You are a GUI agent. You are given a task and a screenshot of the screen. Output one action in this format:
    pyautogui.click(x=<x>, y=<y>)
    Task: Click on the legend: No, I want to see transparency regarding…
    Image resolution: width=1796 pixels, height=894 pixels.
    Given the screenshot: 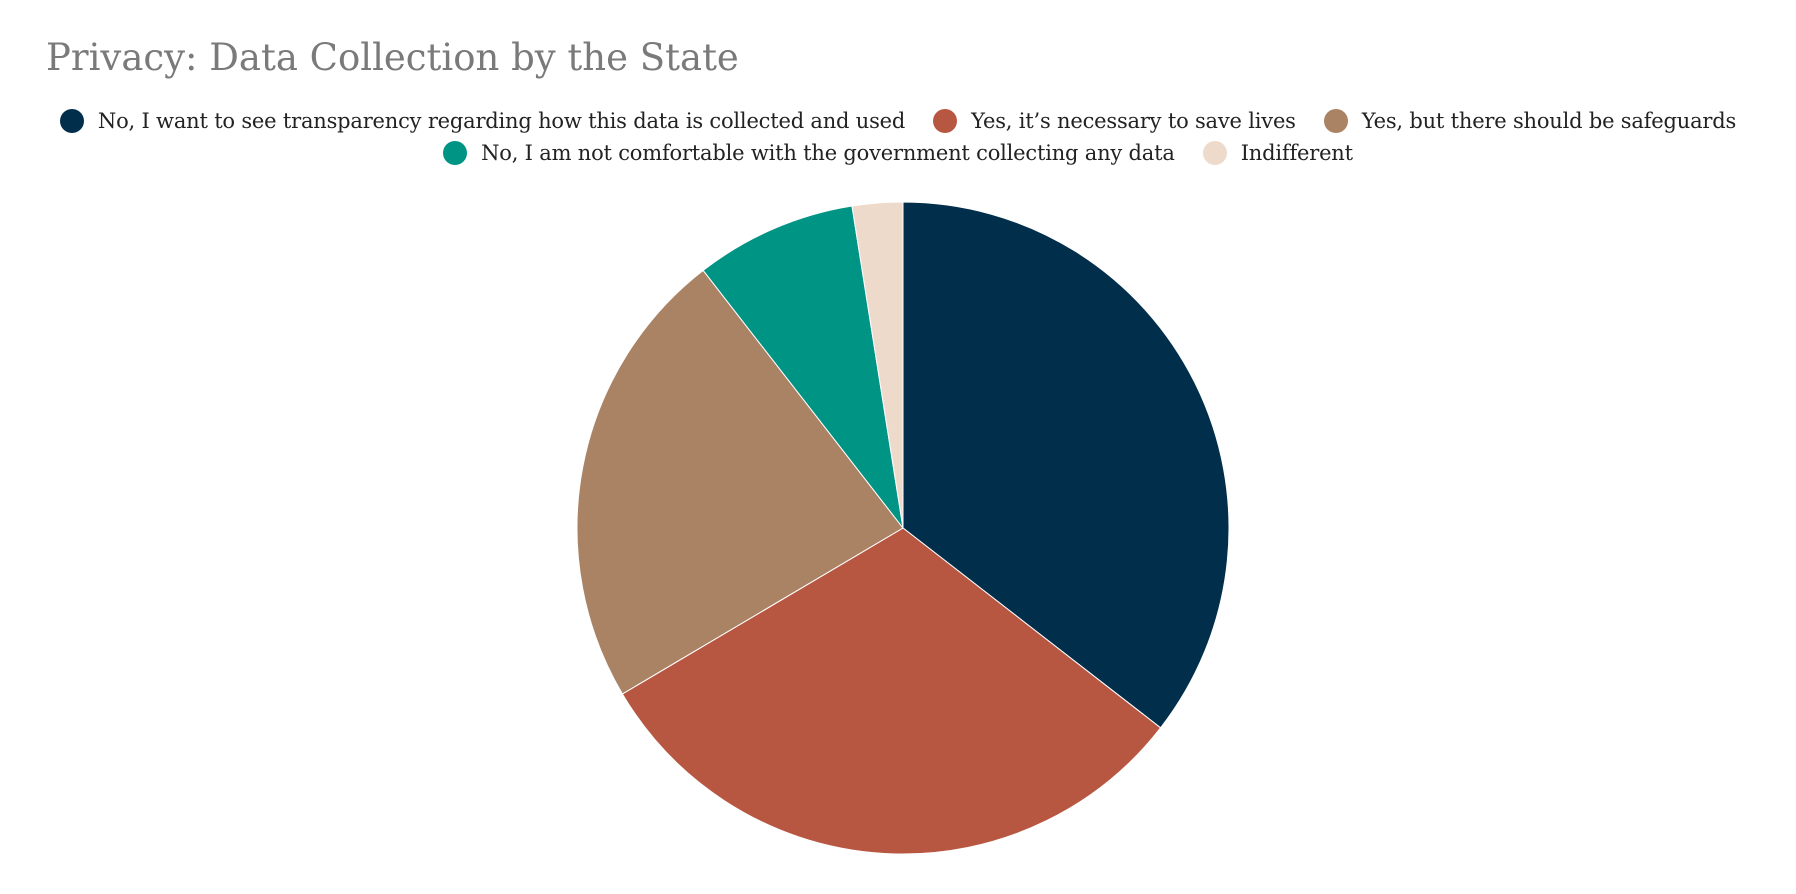 What is the action you would take?
    pyautogui.click(x=898, y=136)
    